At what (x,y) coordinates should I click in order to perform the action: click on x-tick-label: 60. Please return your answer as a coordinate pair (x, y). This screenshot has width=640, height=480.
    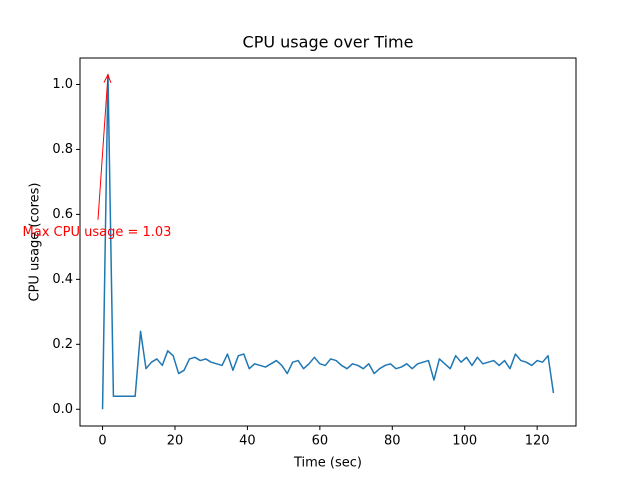
    Looking at the image, I should click on (320, 441).